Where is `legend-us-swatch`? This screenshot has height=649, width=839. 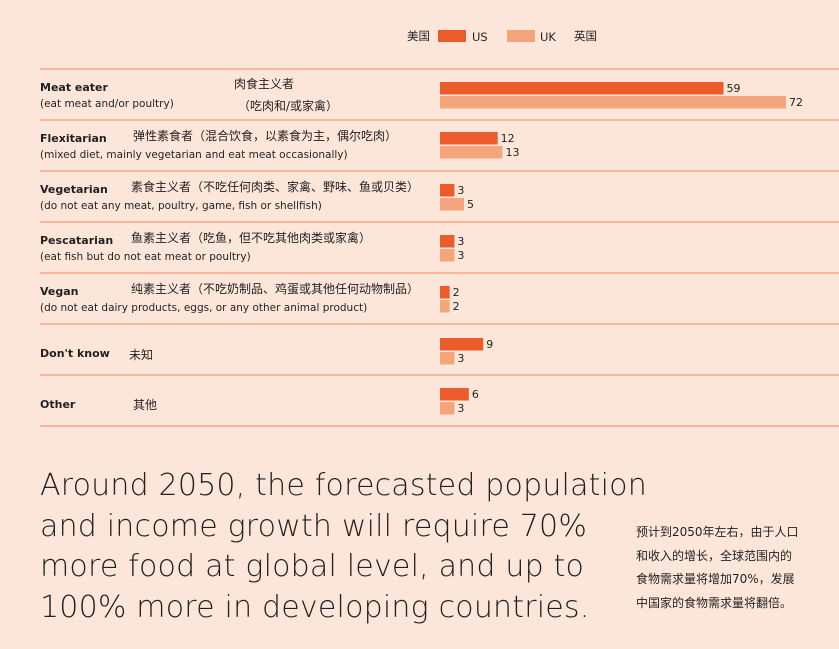
legend-us-swatch is located at coordinates (452, 36).